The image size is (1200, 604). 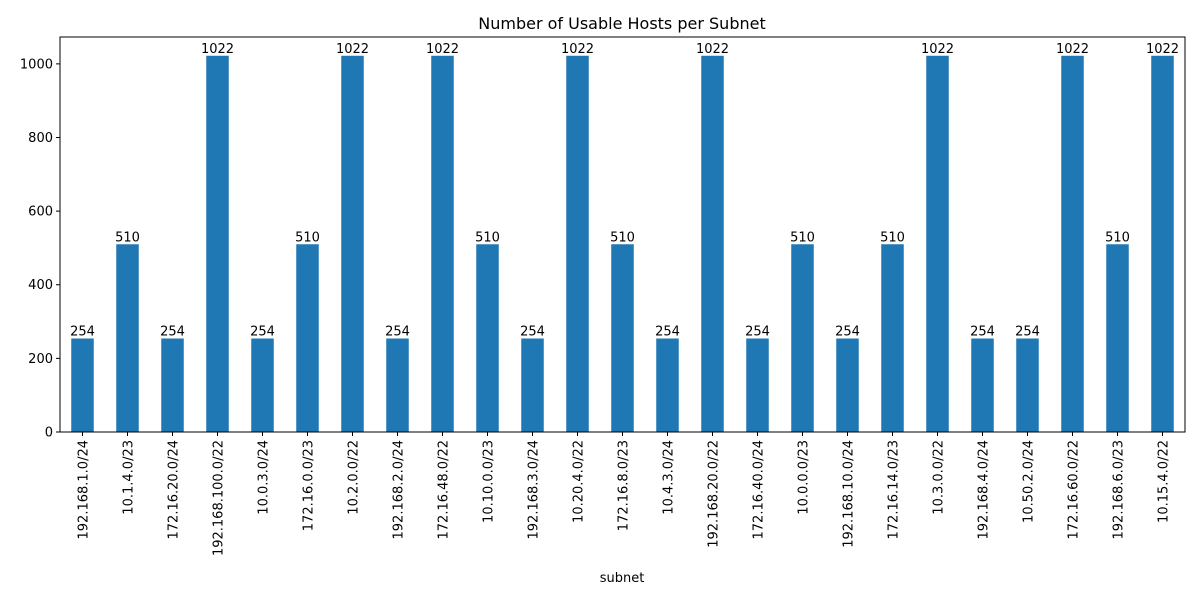 What do you see at coordinates (172, 332) in the screenshot?
I see `bar-value-label-2: 254` at bounding box center [172, 332].